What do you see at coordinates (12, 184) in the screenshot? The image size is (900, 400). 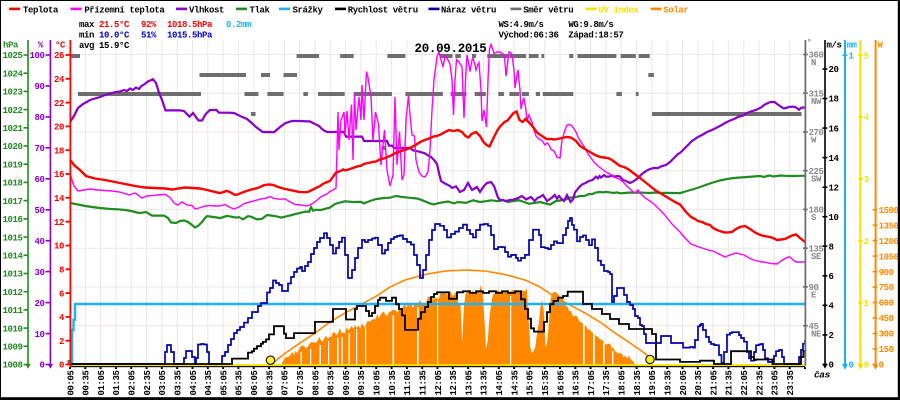 I see `svg-text: 1018` at bounding box center [12, 184].